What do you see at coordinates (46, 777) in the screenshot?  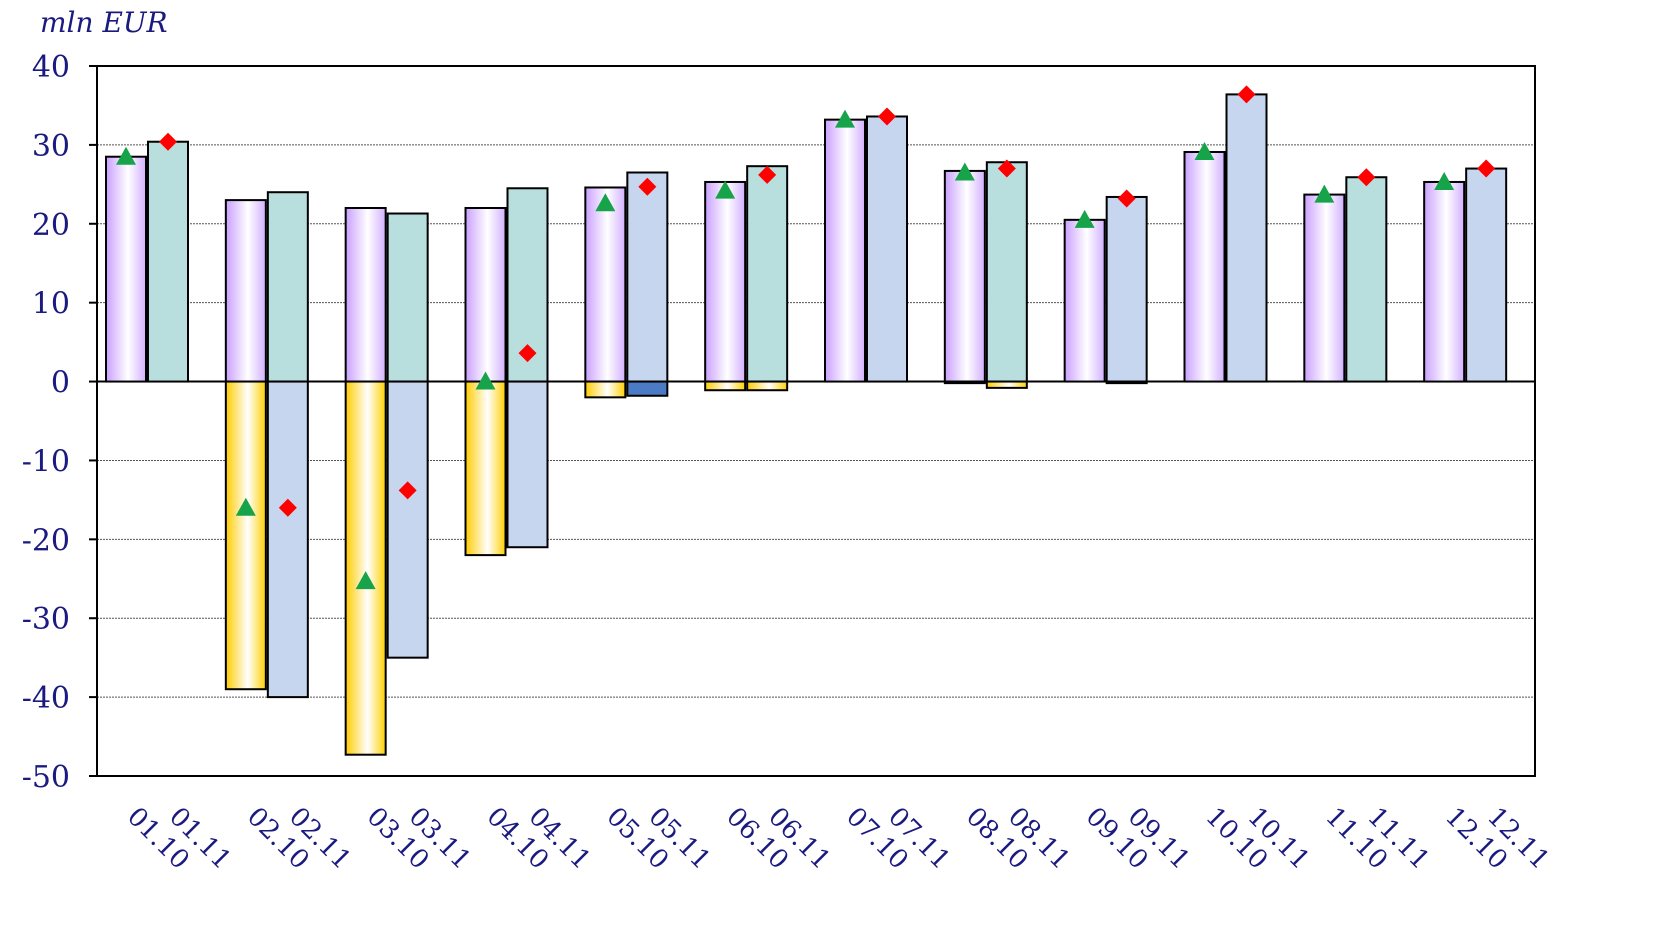 I see `y-tick-label: -50` at bounding box center [46, 777].